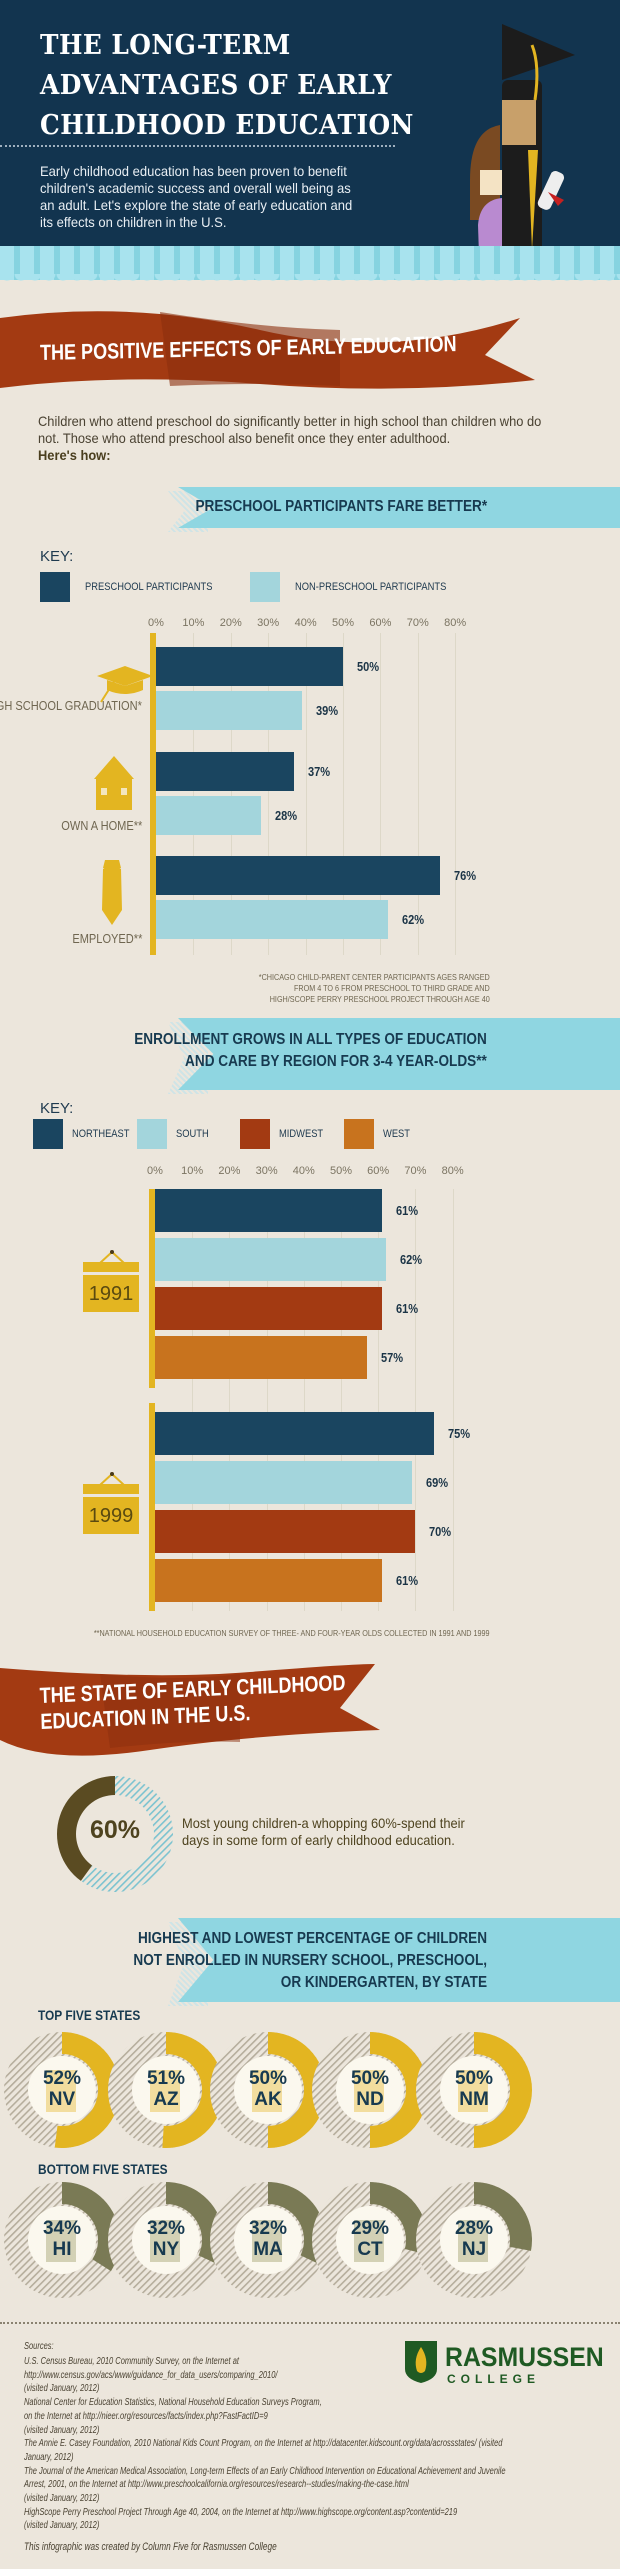  What do you see at coordinates (267, 350) in the screenshot?
I see `section1-ribbon` at bounding box center [267, 350].